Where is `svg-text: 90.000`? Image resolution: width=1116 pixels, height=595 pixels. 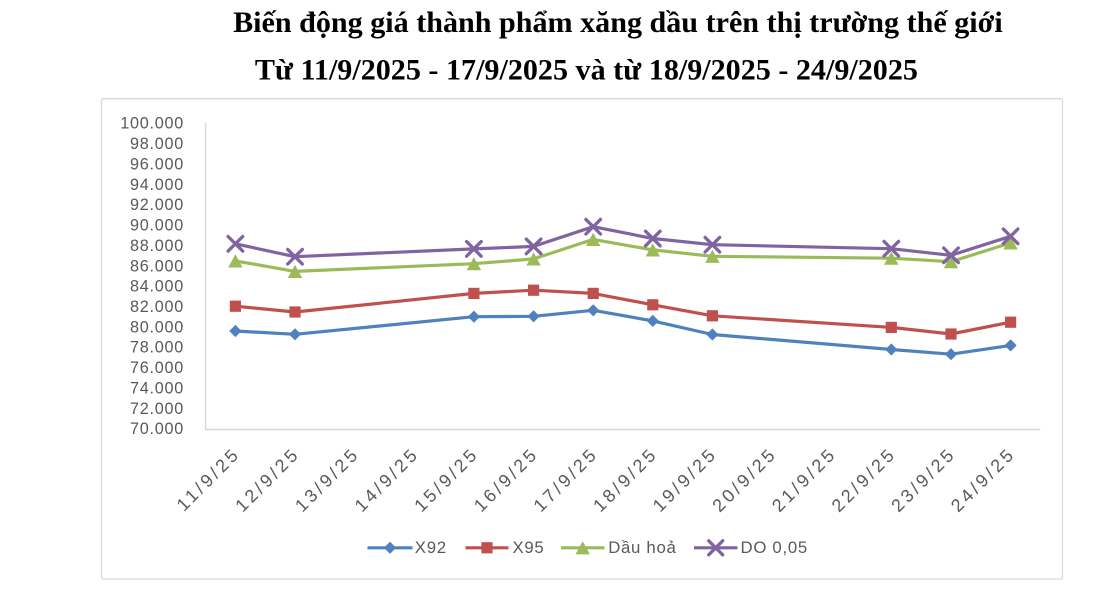 svg-text: 90.000 is located at coordinates (157, 226).